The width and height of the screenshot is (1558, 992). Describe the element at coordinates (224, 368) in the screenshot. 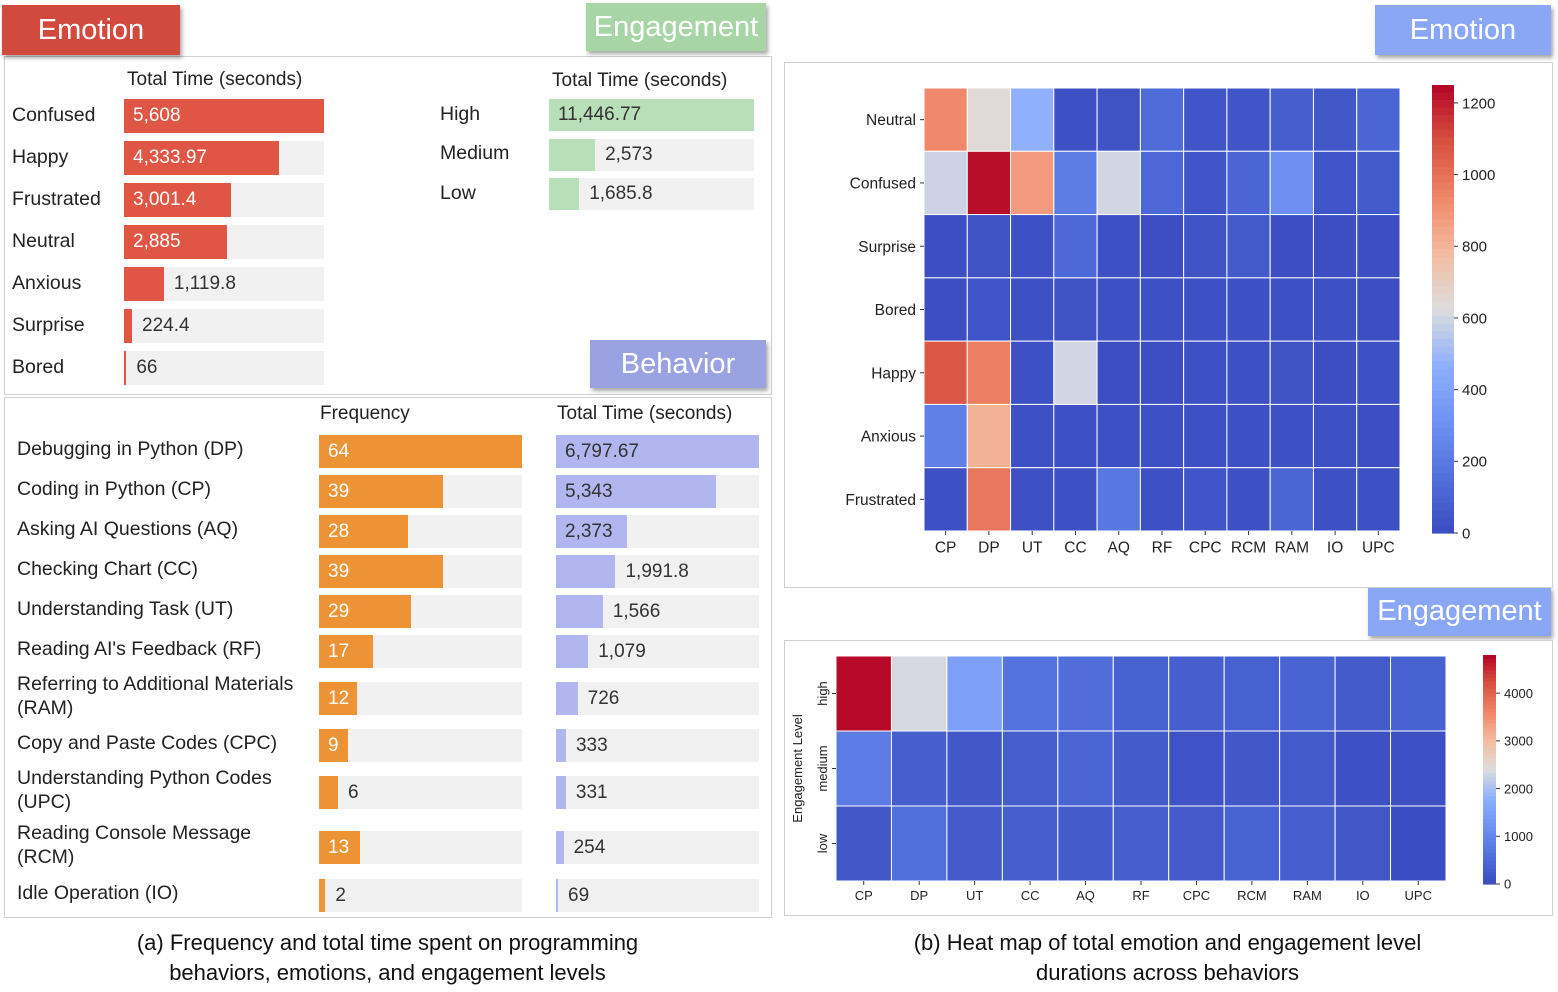

I see `emotion-bored-track: 66` at that location.